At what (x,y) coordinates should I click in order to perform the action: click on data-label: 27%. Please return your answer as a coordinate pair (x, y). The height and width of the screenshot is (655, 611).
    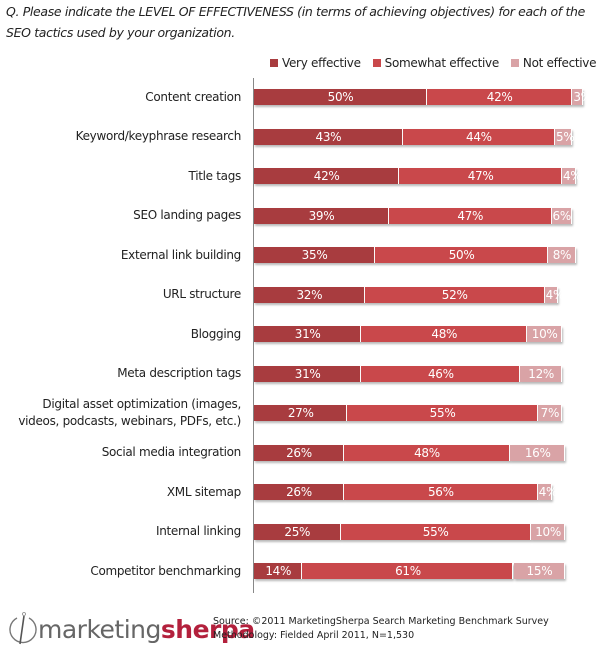
    Looking at the image, I should click on (300, 413).